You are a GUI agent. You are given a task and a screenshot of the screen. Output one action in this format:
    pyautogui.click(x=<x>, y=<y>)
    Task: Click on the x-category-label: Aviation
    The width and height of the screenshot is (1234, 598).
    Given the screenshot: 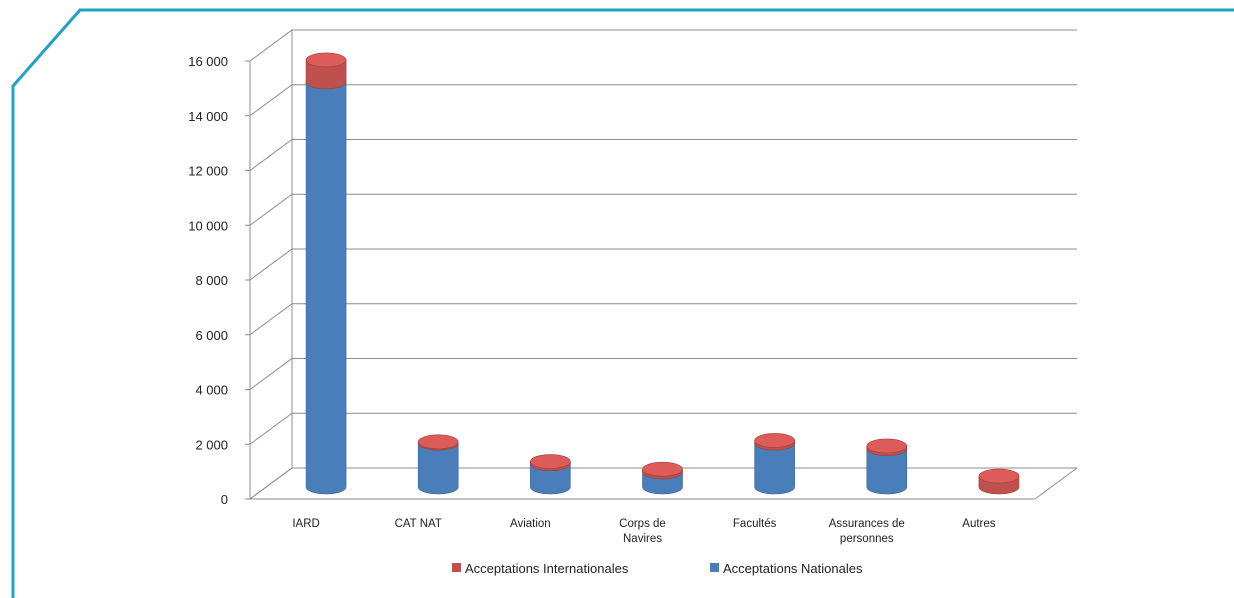 What is the action you would take?
    pyautogui.click(x=530, y=524)
    